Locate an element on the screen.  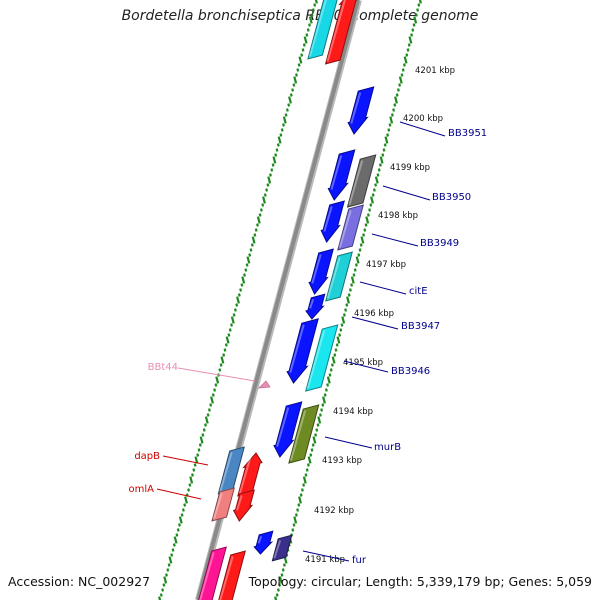
gene-feature-bb3949-blue is located at coordinates (341, 175).